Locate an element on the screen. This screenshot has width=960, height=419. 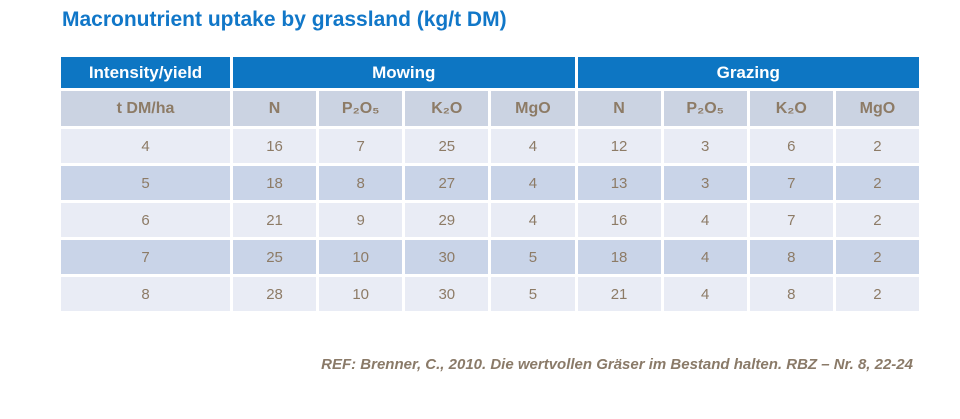
table-row: 8 28 10 30 5 21 4 8 2 is located at coordinates (490, 294).